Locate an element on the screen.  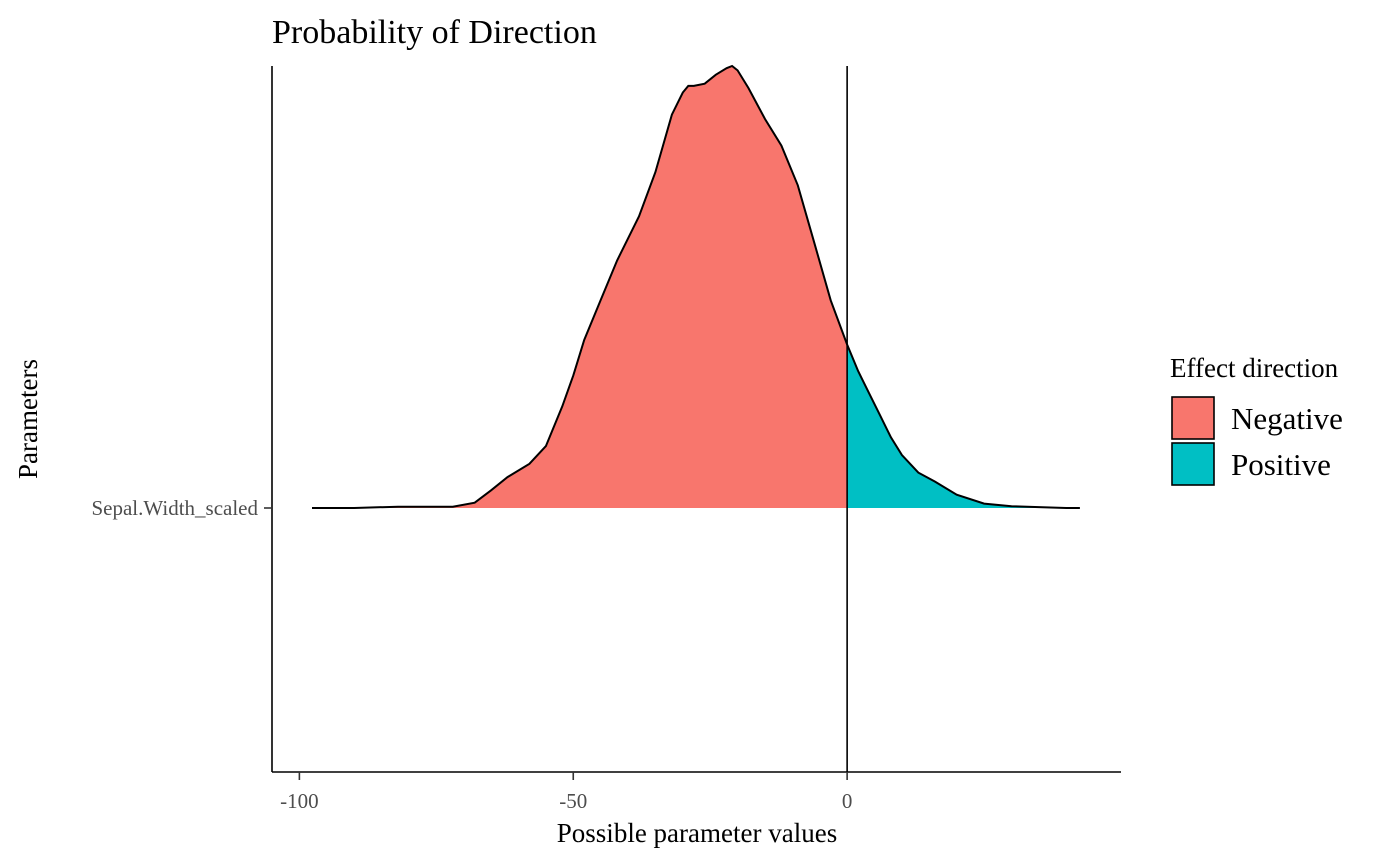
legend-swatch-negative is located at coordinates (1193, 418).